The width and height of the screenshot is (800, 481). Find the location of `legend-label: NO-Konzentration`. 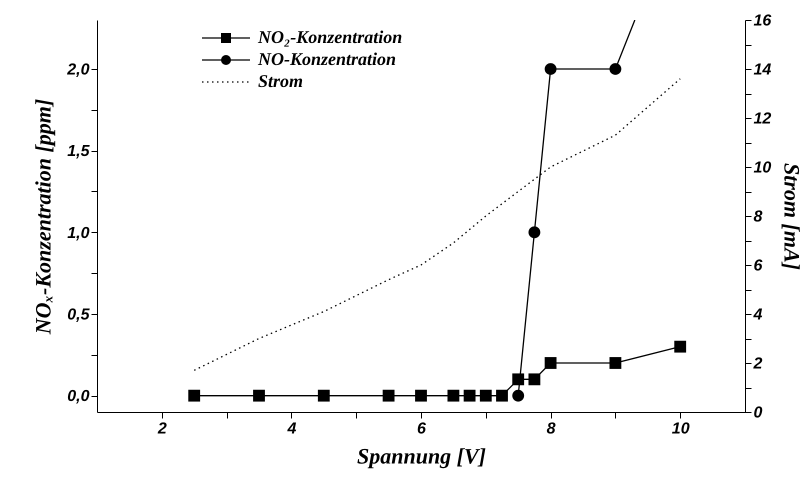

legend-label: NO-Konzentration is located at coordinates (326, 59).